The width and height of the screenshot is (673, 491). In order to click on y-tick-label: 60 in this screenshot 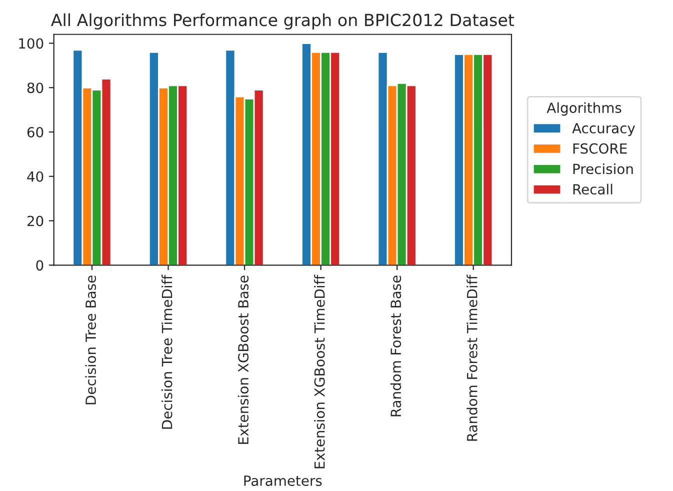, I will do `click(35, 132)`.